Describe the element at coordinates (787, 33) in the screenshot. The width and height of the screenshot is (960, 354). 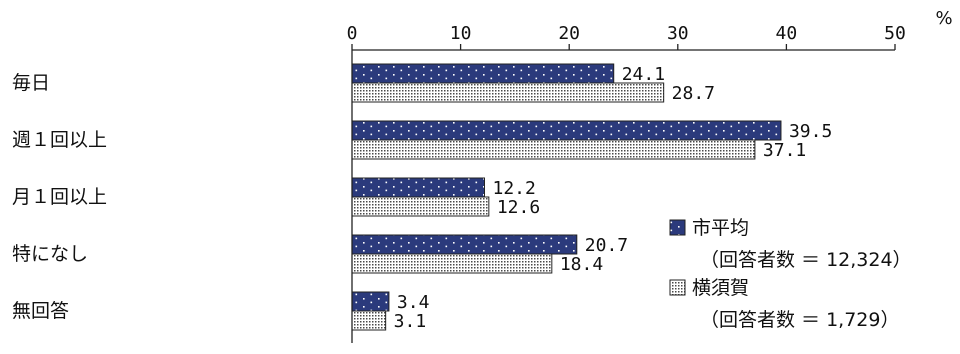
I see `tick-label: 40` at that location.